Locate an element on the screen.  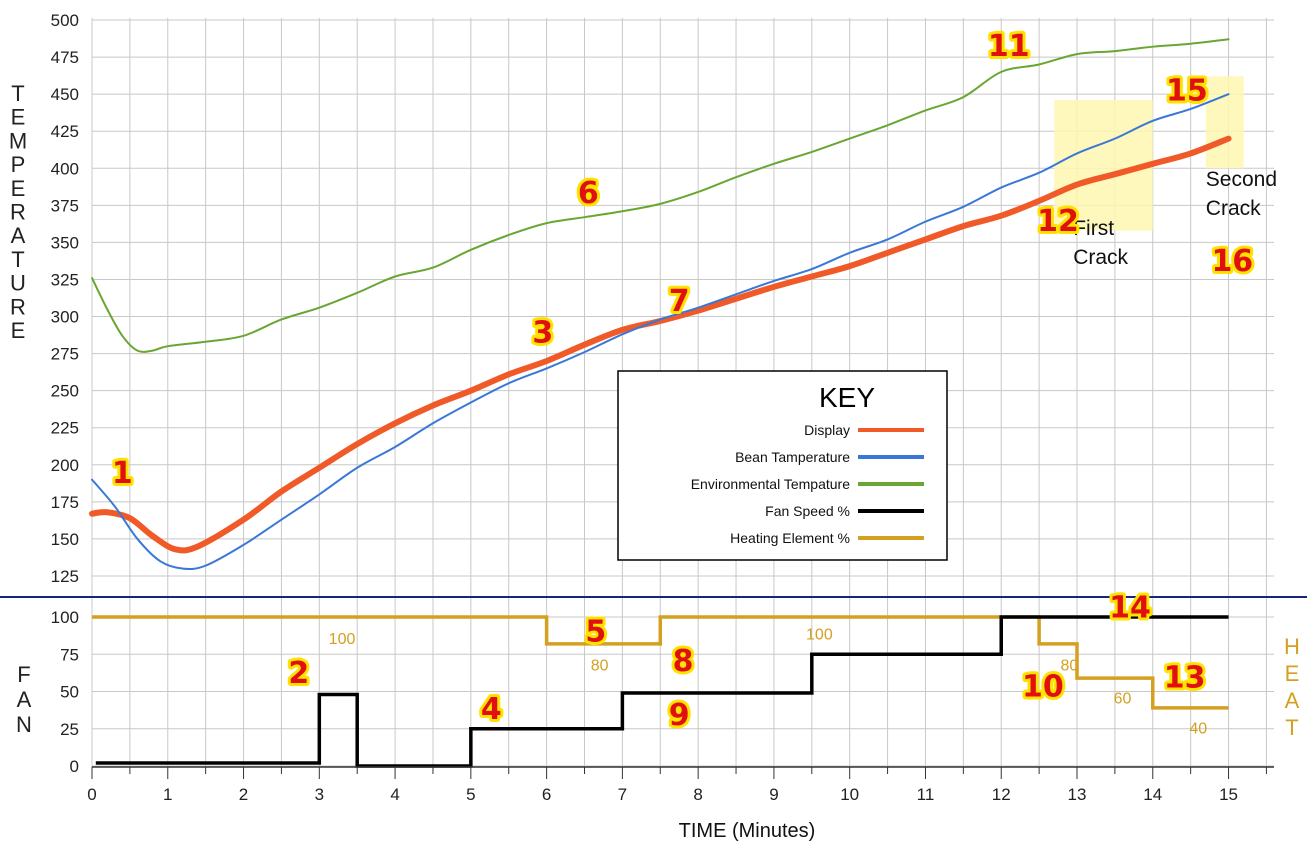
x-tick-label: 2 is located at coordinates (243, 794).